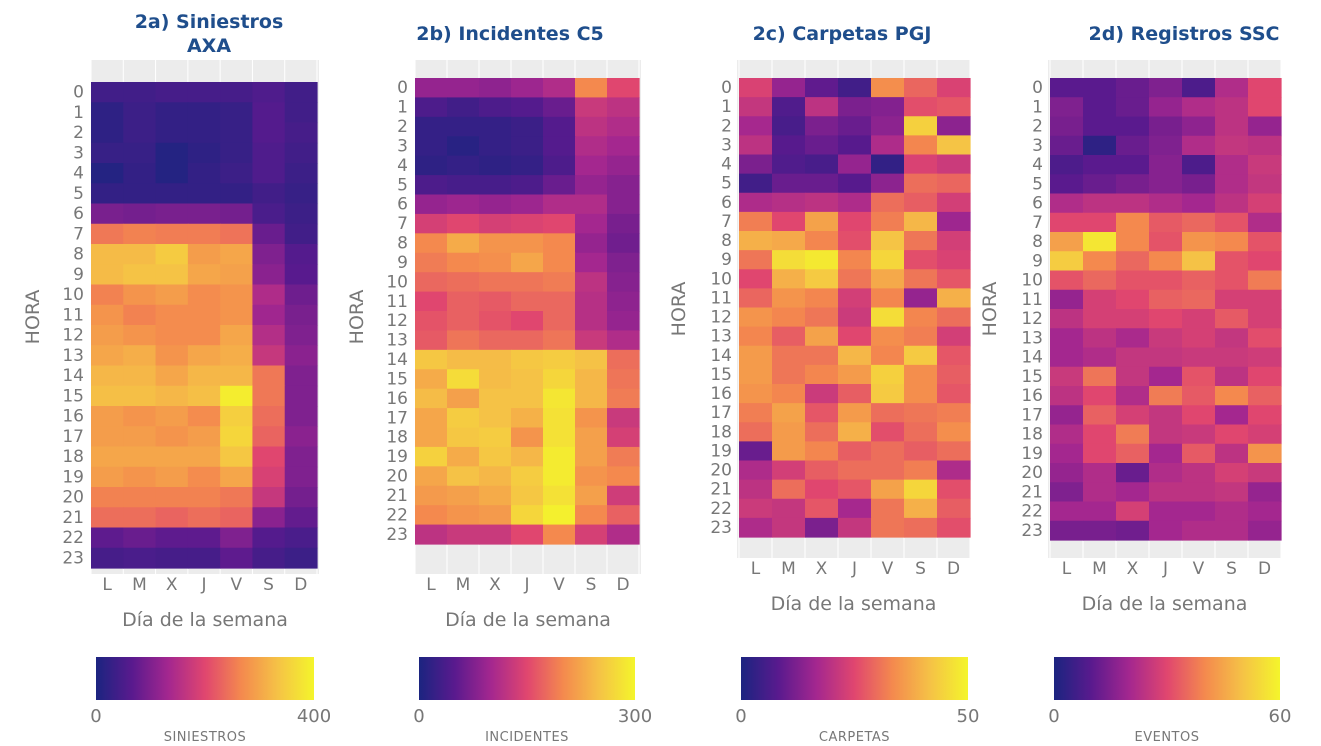 The image size is (1321, 746). I want to click on y-tick-label: 15, so click(397, 379).